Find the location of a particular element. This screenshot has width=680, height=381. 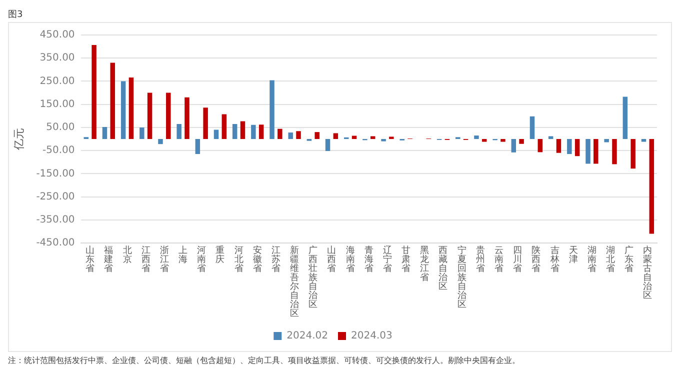

x-tick-label: 新疆维吾尔自治区 is located at coordinates (295, 281).